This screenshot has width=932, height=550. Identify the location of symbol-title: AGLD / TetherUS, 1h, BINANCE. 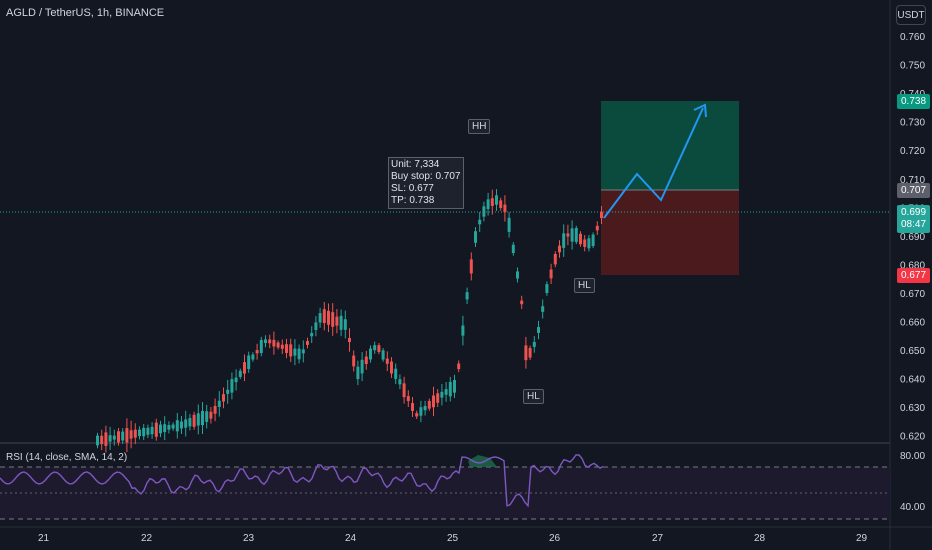
(85, 13).